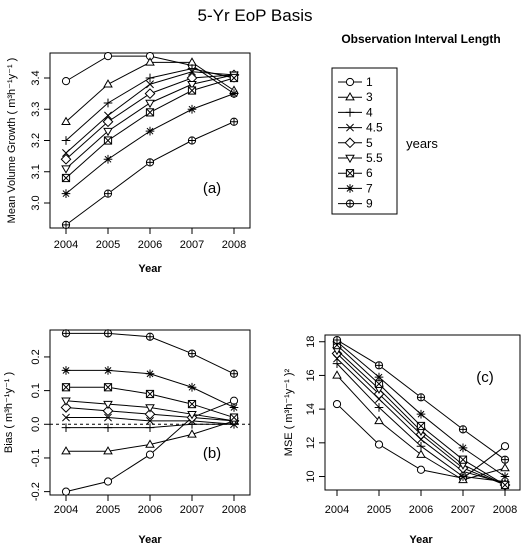 The height and width of the screenshot is (550, 521). Describe the element at coordinates (360, 143) in the screenshot. I see `legend-items: 134 4.555.567 9` at that location.